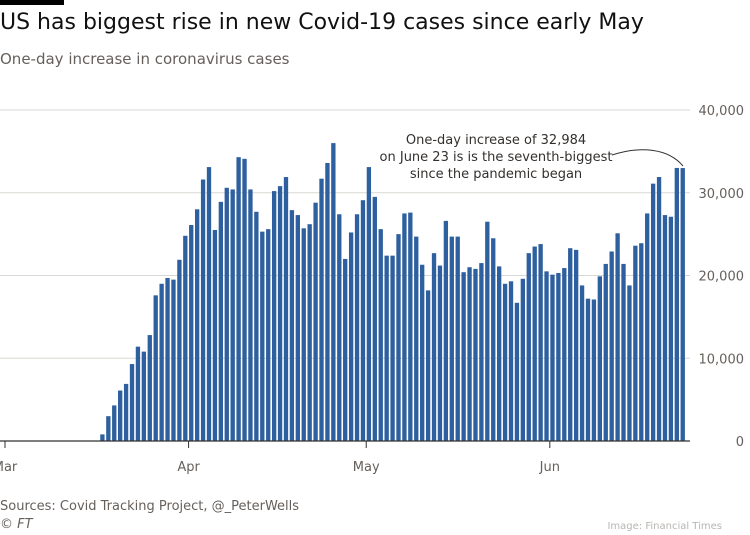 Image resolution: width=750 pixels, height=535 pixels. Describe the element at coordinates (32, 2) in the screenshot. I see `brand-bar` at that location.